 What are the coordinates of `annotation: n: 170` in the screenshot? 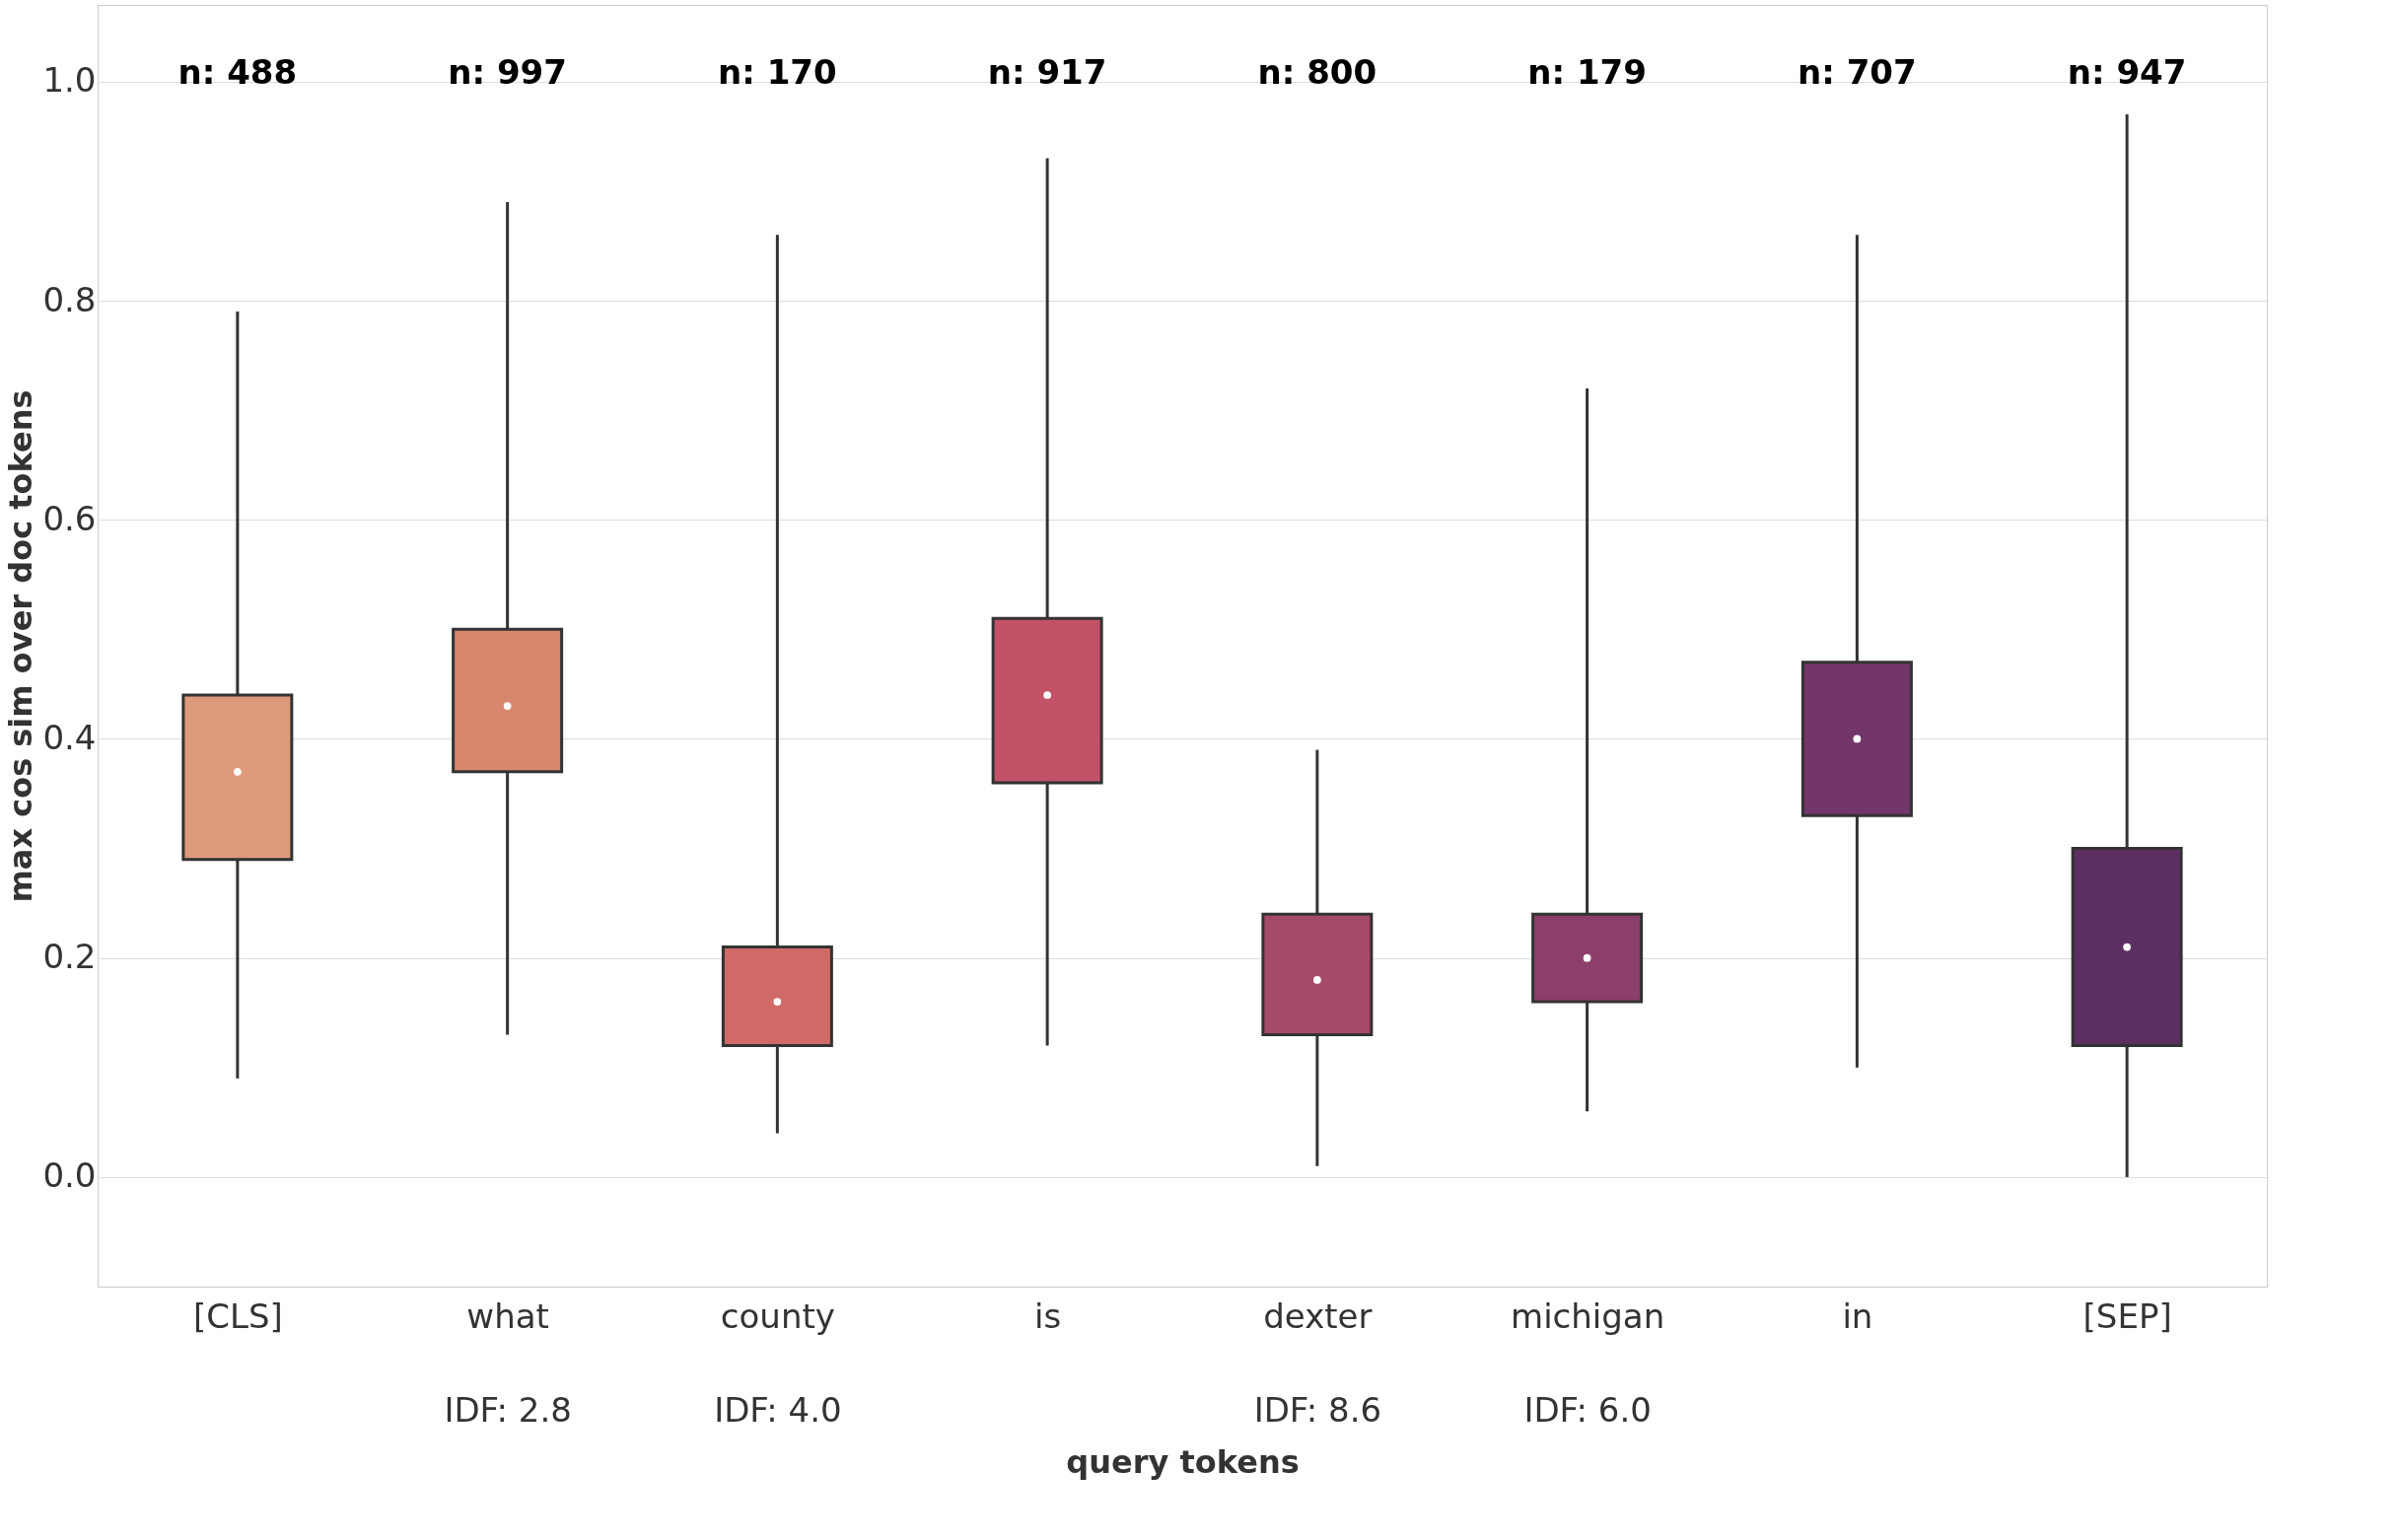 It's located at (777, 72).